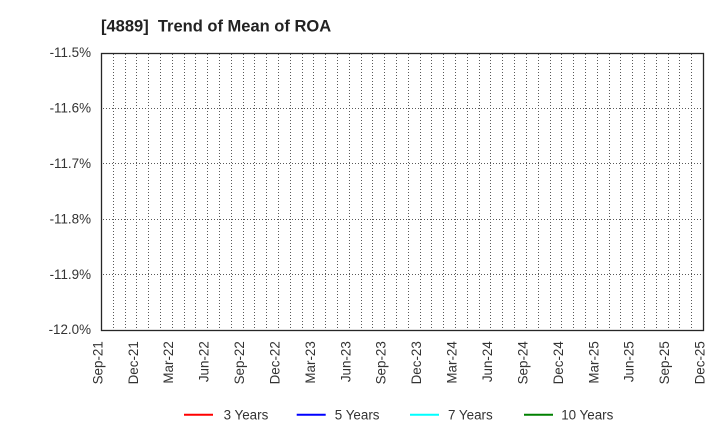 The width and height of the screenshot is (720, 440). I want to click on svg-text: Dec-21, so click(133, 362).